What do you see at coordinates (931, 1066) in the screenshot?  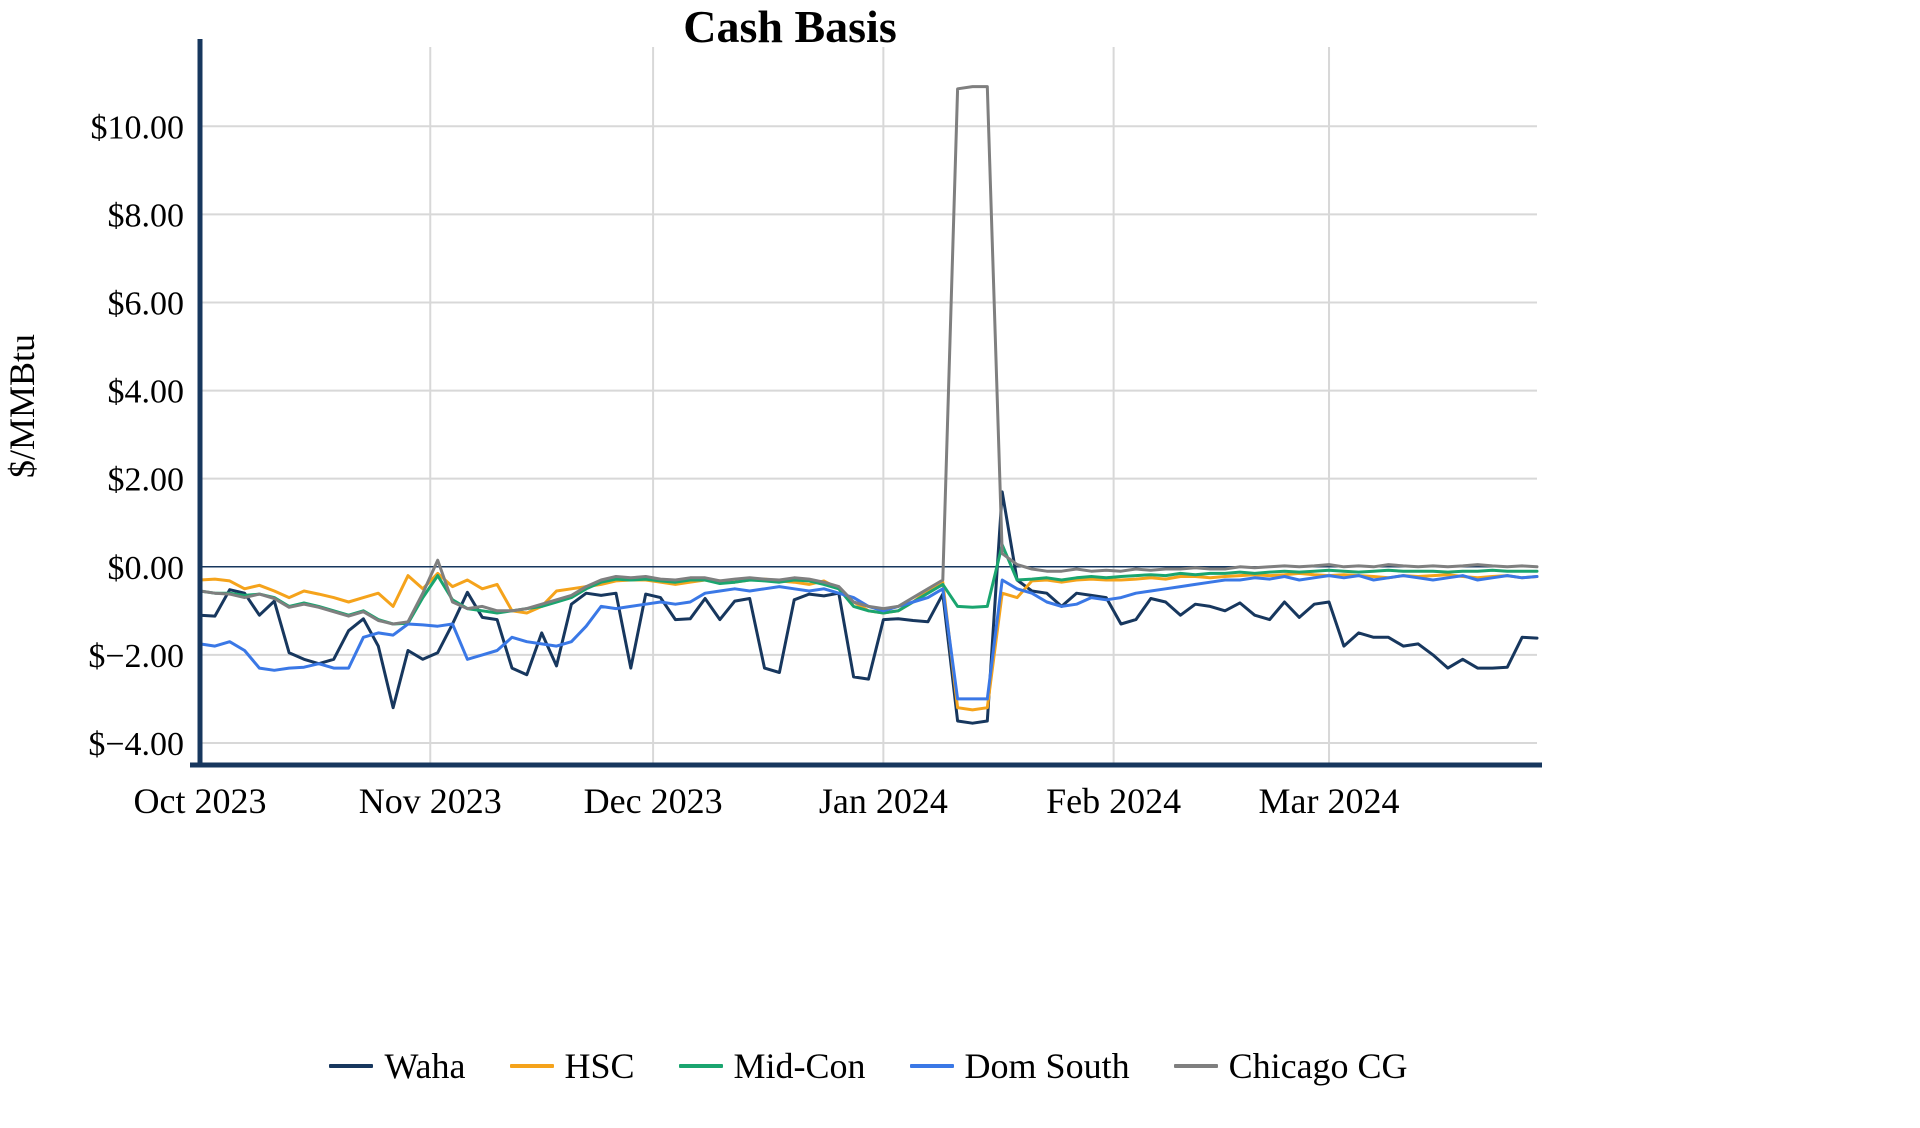 I see `legend-swatch-dom-south` at bounding box center [931, 1066].